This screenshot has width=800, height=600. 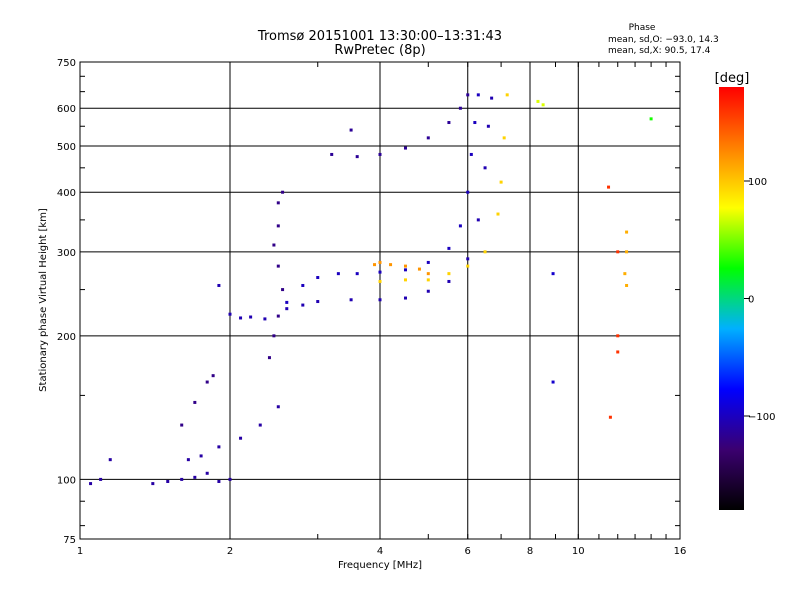 What do you see at coordinates (66, 109) in the screenshot?
I see `y-tick-label: 600` at bounding box center [66, 109].